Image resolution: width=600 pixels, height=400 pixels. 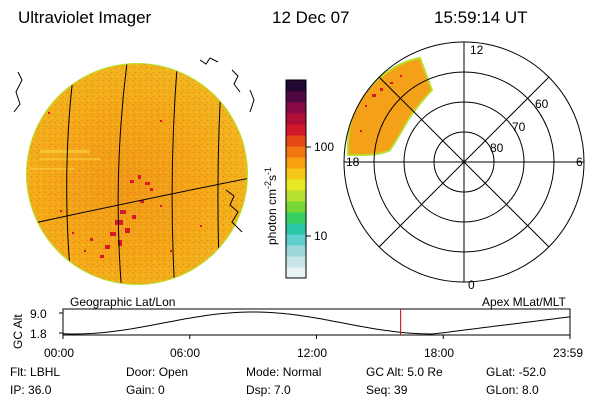 I want to click on info-door: Door: Open, so click(x=157, y=372).